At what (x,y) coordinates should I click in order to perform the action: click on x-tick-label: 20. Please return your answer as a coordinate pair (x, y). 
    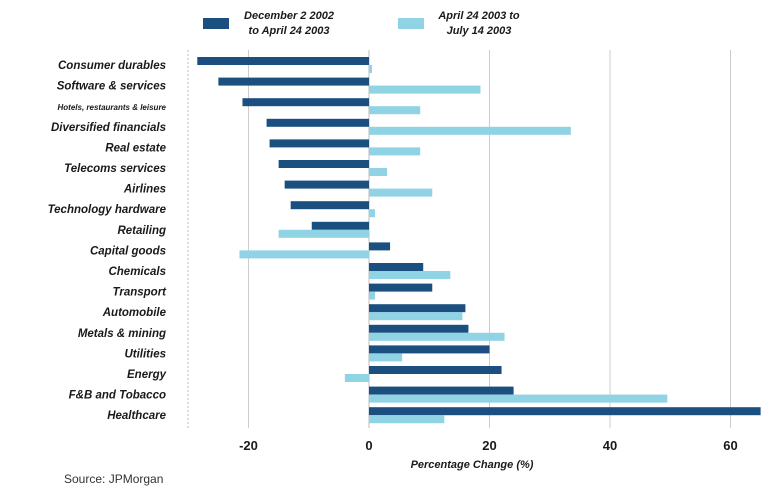
    Looking at the image, I should click on (489, 445).